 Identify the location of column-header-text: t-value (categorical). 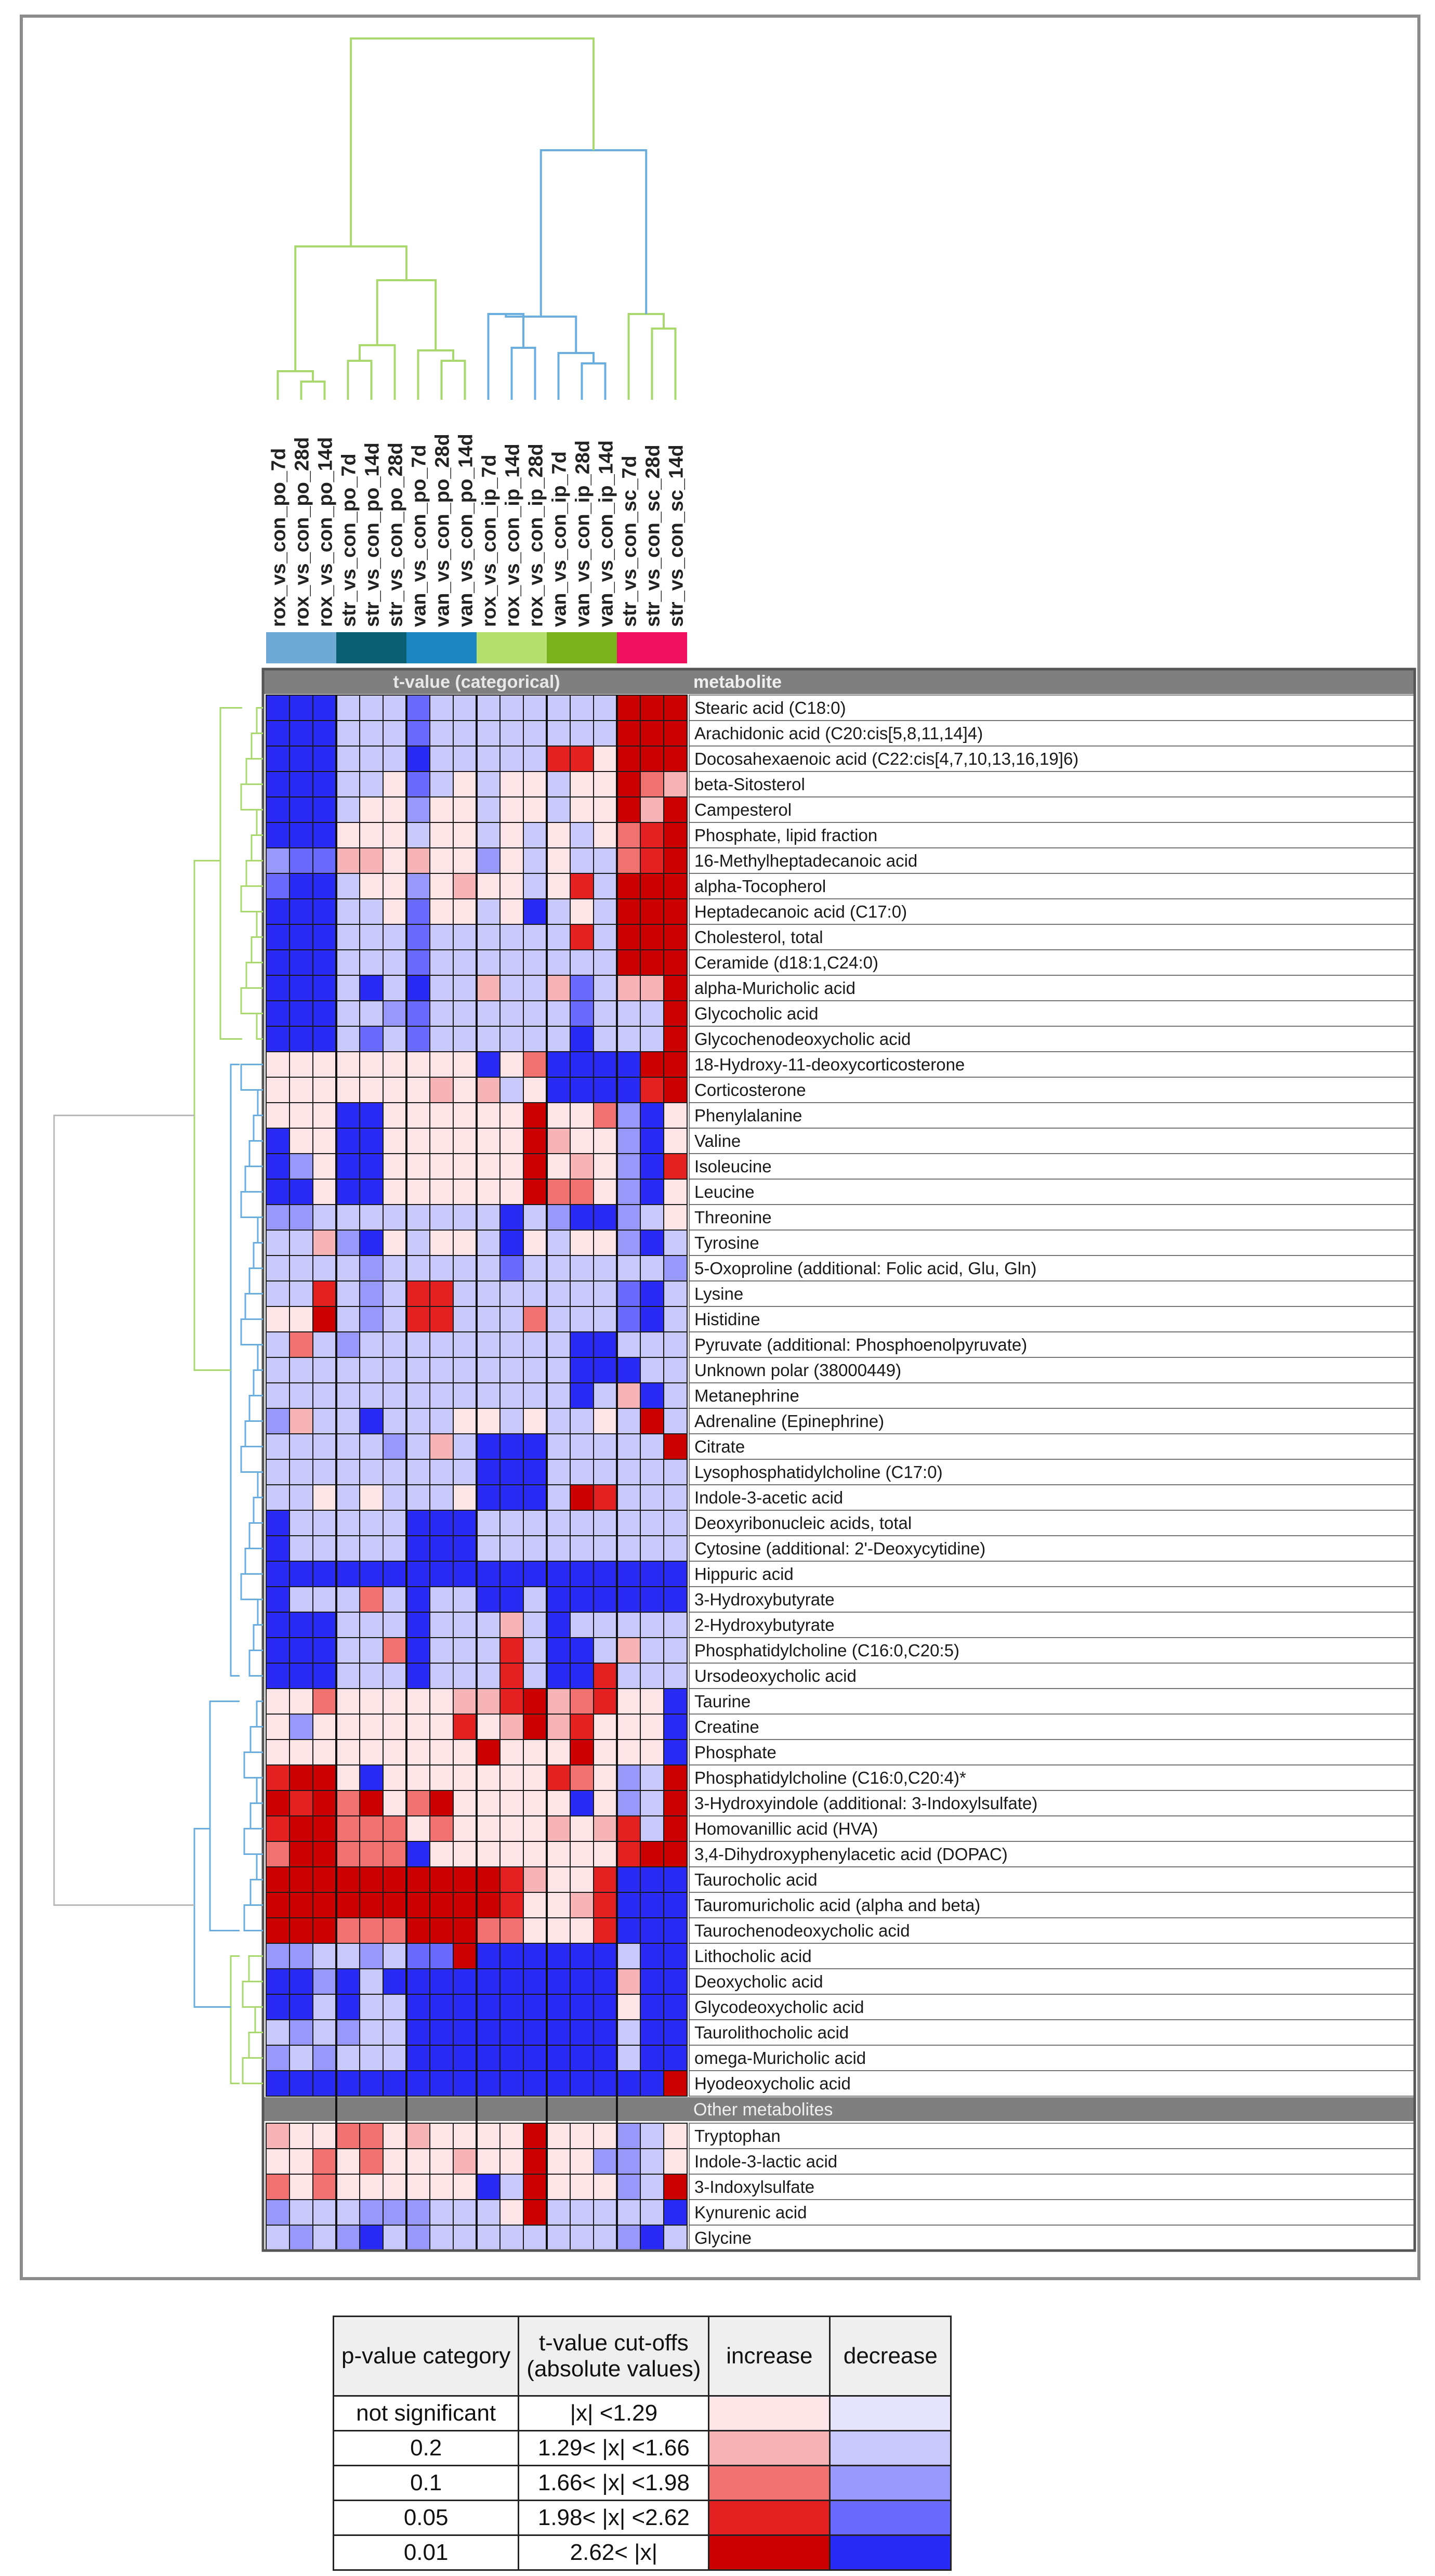
(476, 682).